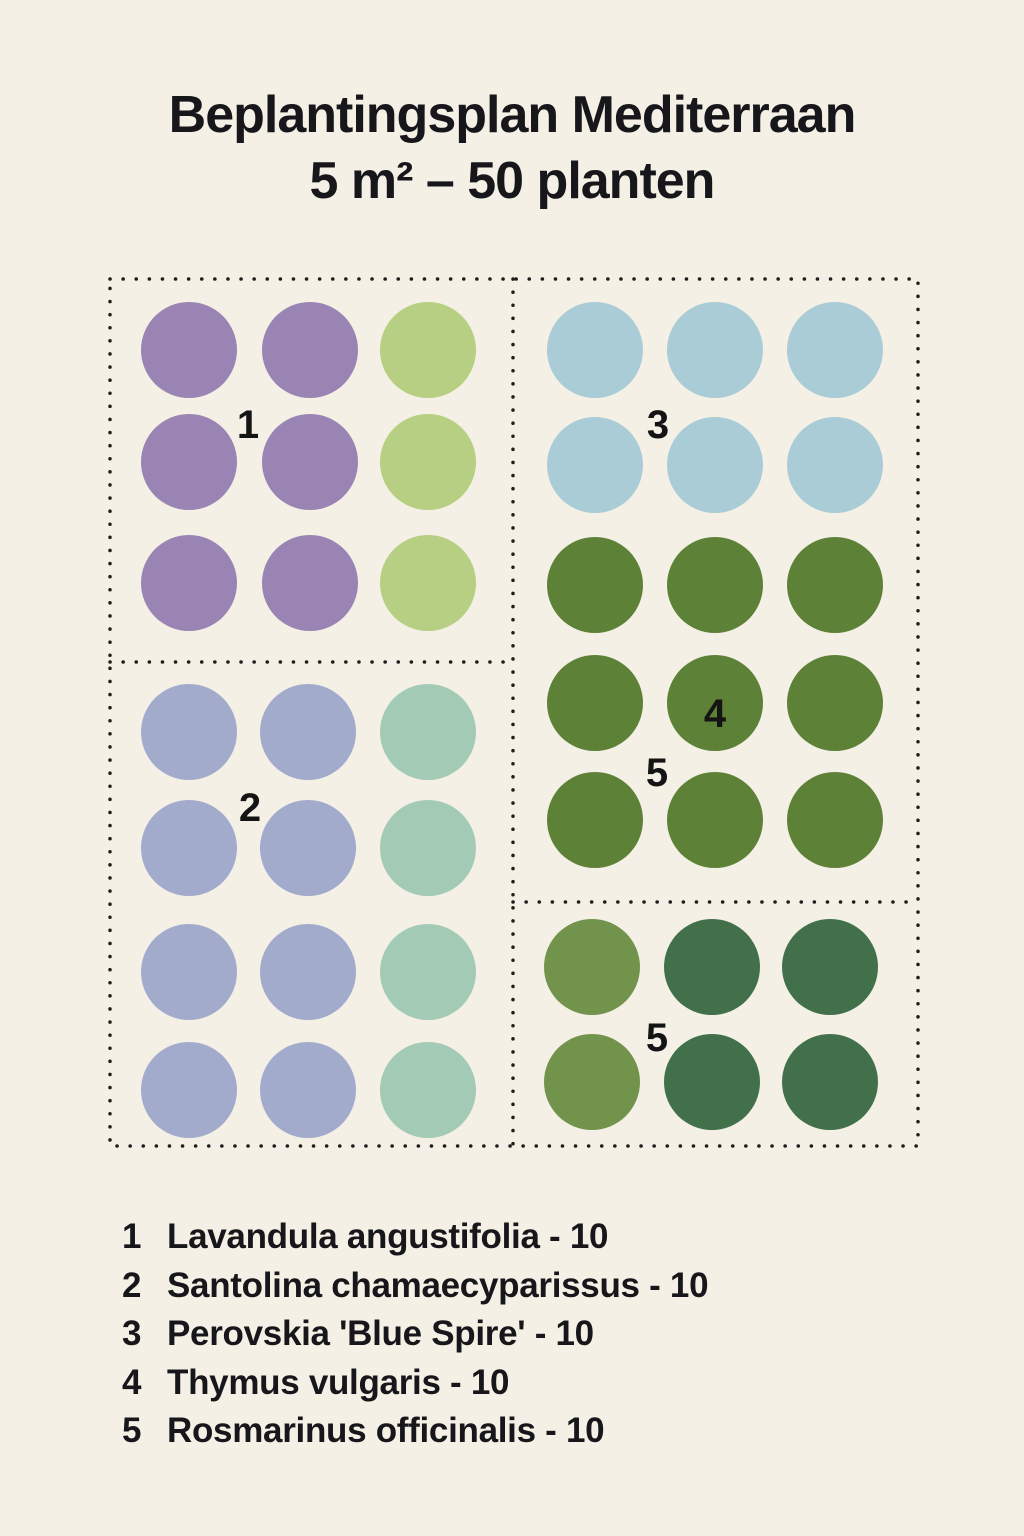  I want to click on legend-item-number: 1, so click(132, 1236).